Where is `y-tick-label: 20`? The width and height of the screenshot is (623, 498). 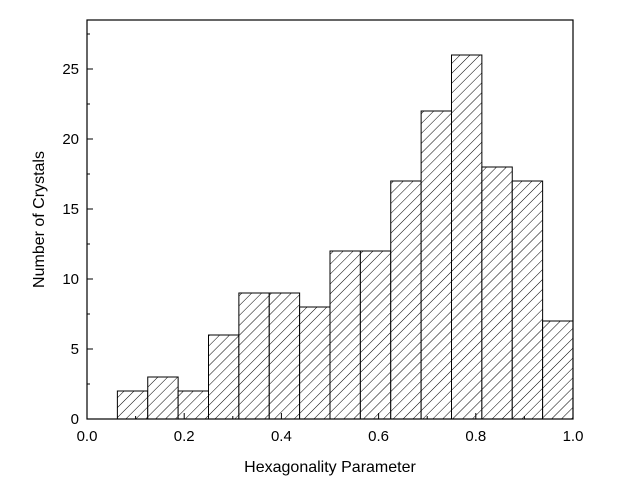
y-tick-label: 20 is located at coordinates (70, 139).